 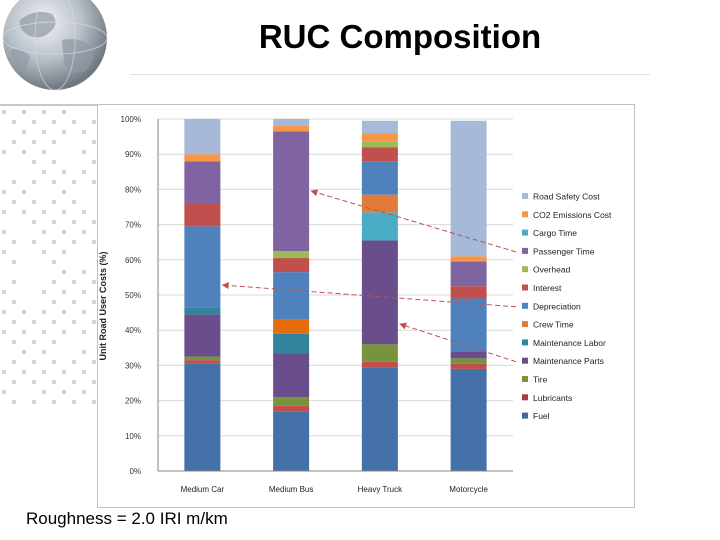 What do you see at coordinates (55, 258) in the screenshot?
I see `dot-pattern-decoration` at bounding box center [55, 258].